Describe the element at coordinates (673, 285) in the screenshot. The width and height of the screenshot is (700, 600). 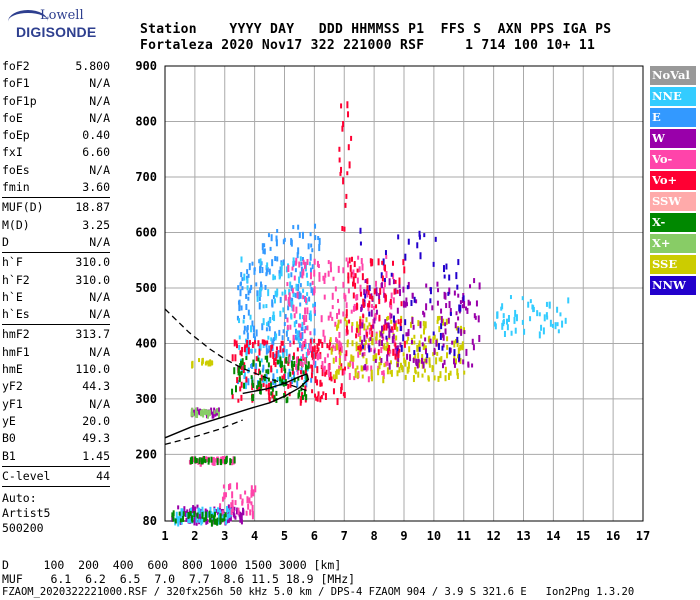
I see `legend-item-nnw: NNW` at that location.